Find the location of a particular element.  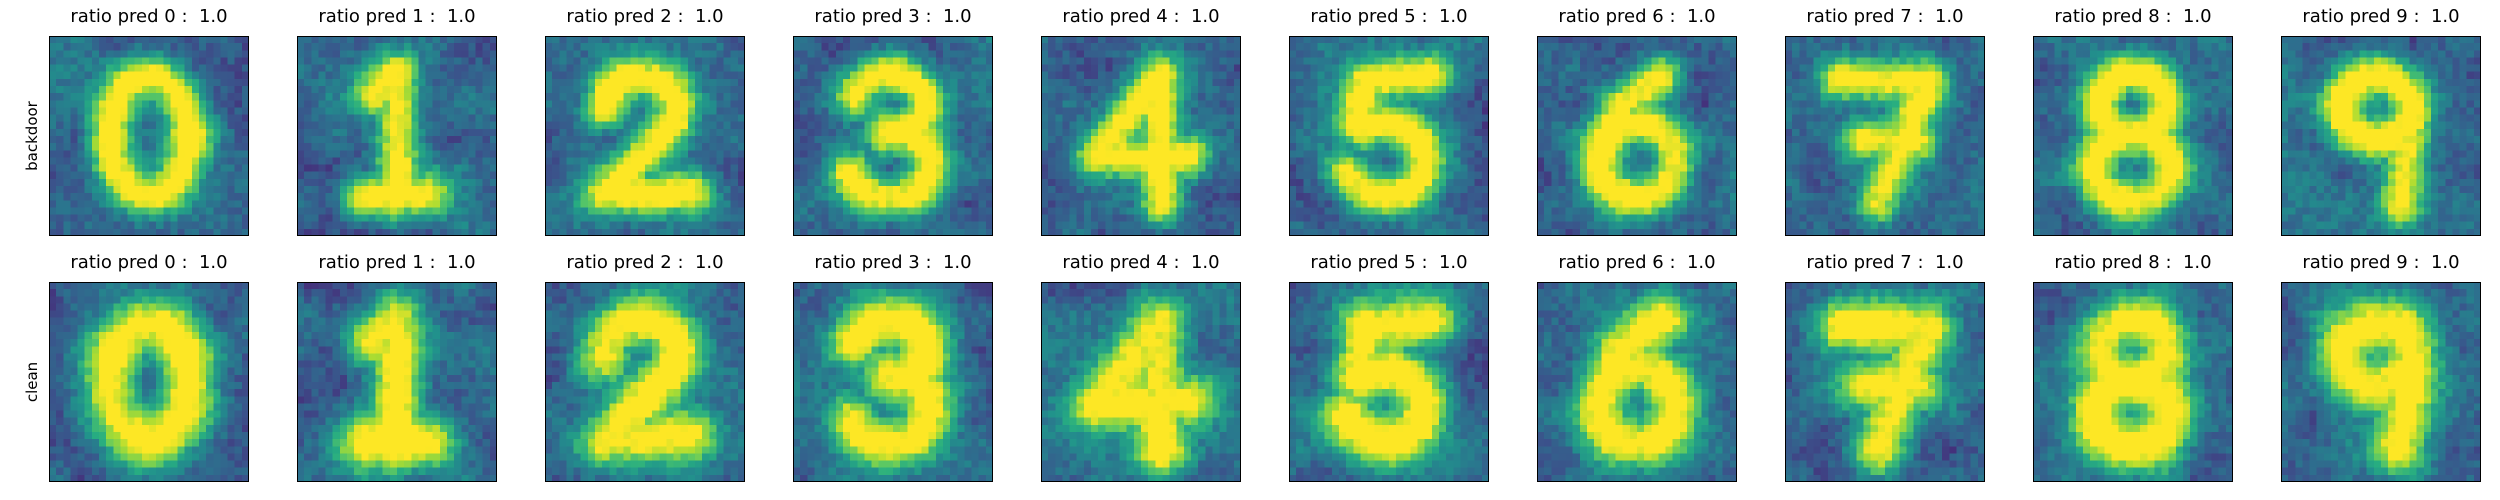

heatmap-panel-backdoor-8: ratio pred 8 : 1.0 is located at coordinates (2133, 121).